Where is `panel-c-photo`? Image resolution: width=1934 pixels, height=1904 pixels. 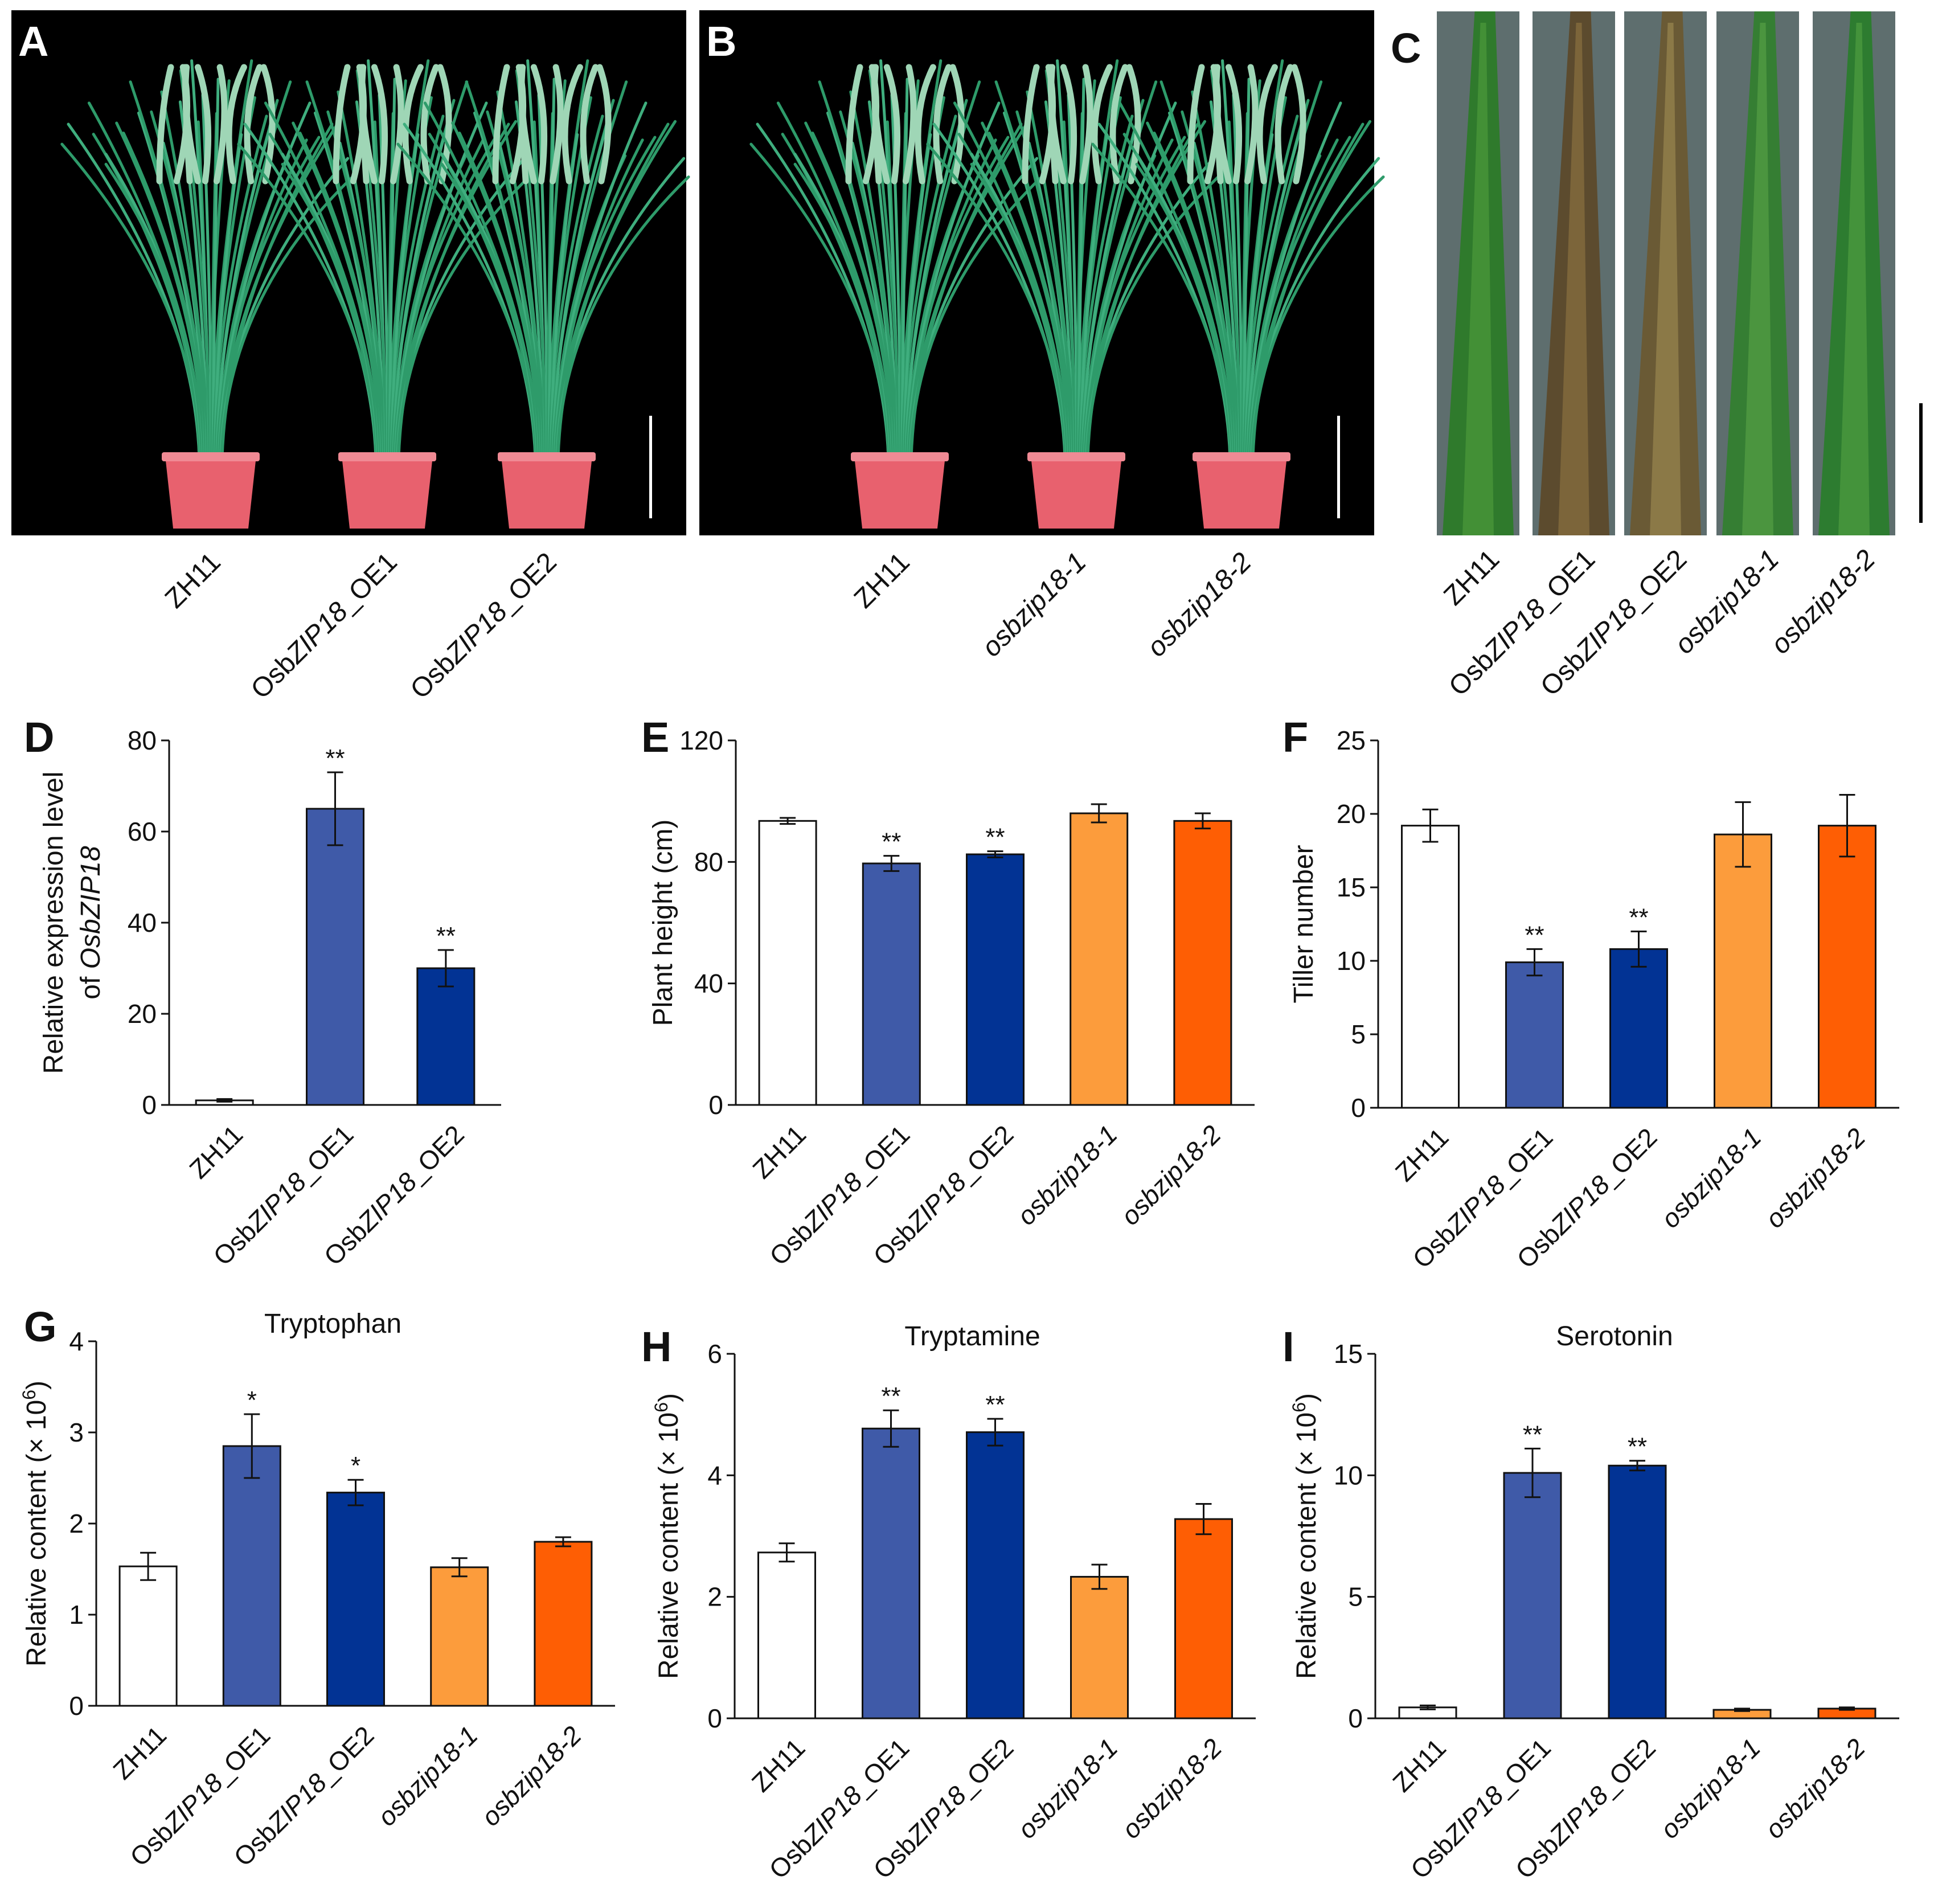 panel-c-photo is located at coordinates (1680, 273).